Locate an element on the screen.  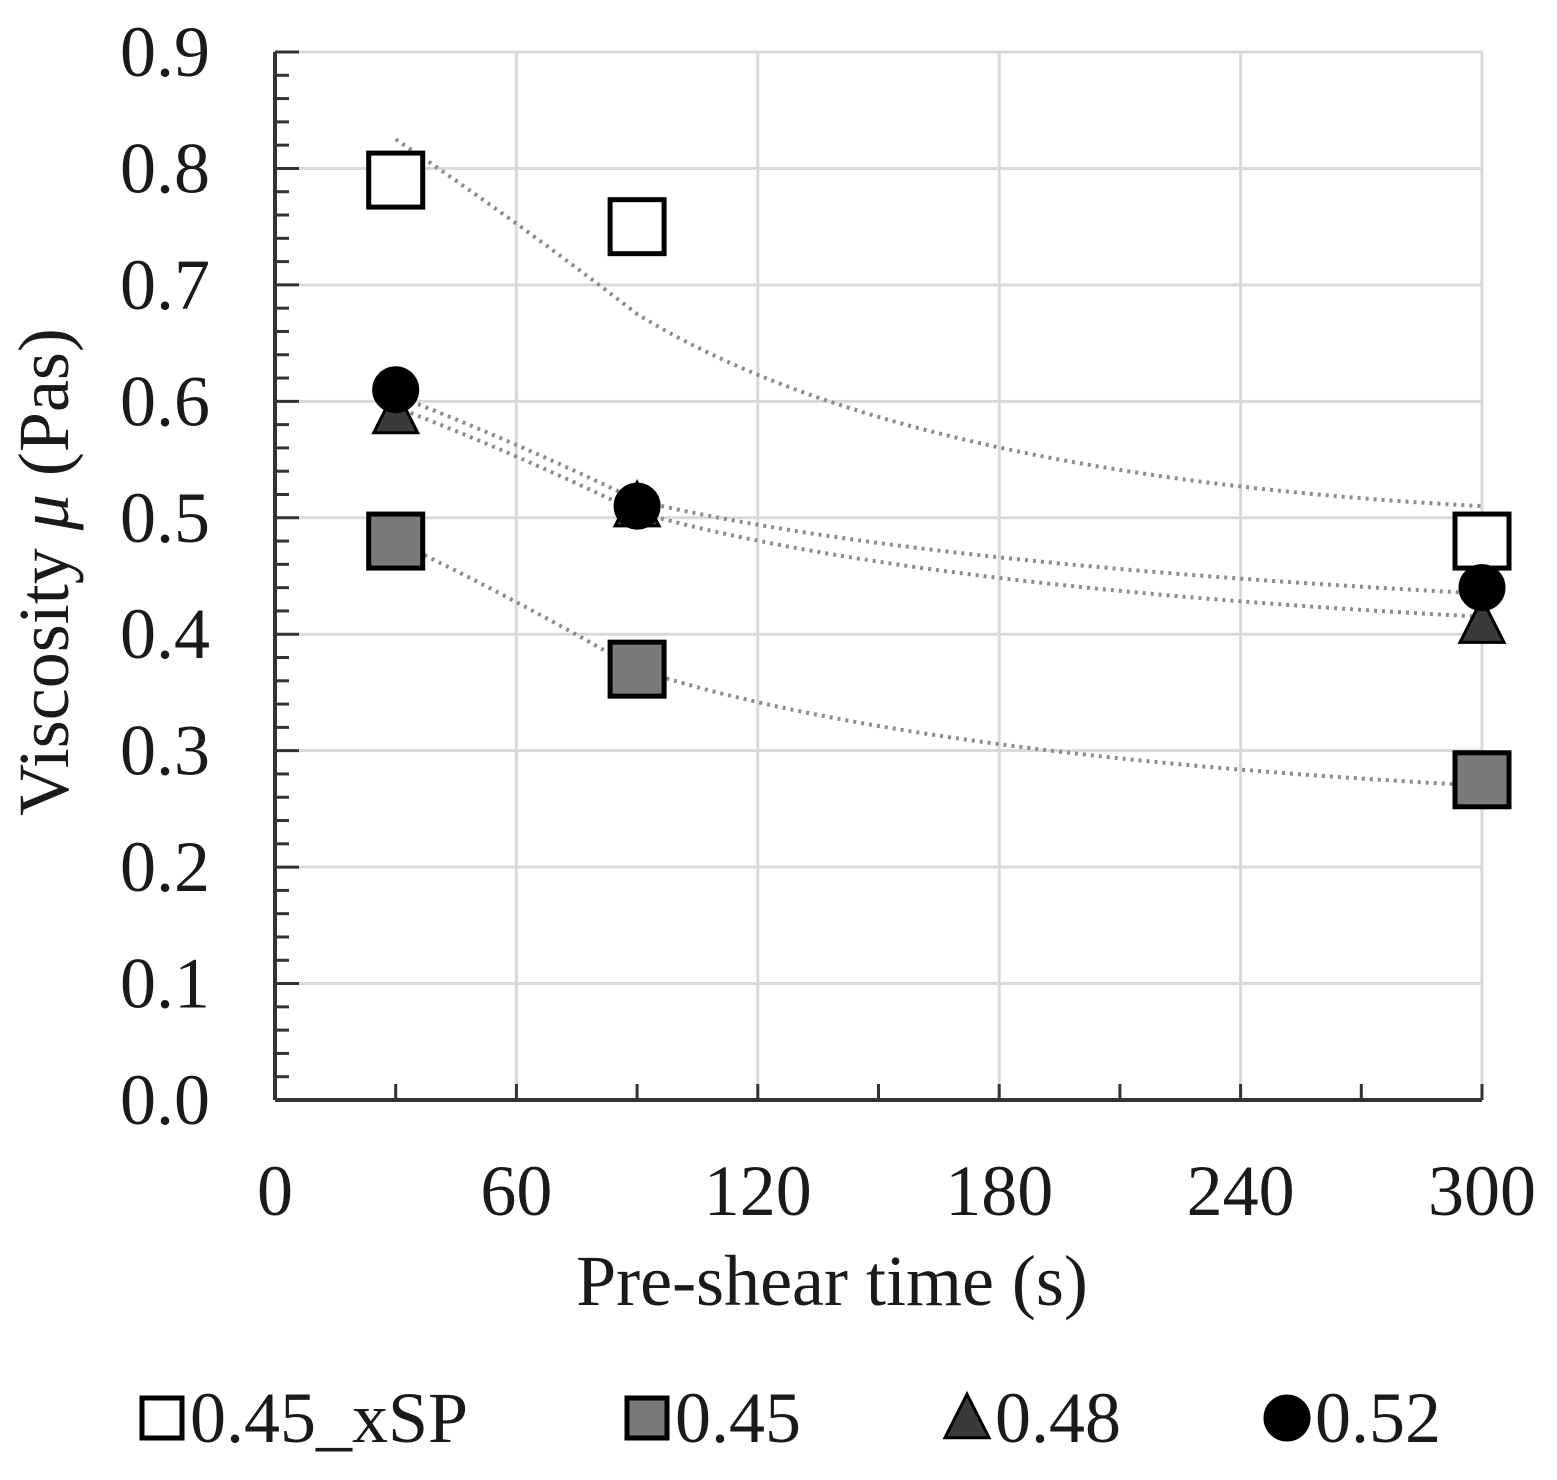
x-tick-label: 0 is located at coordinates (275, 1191).